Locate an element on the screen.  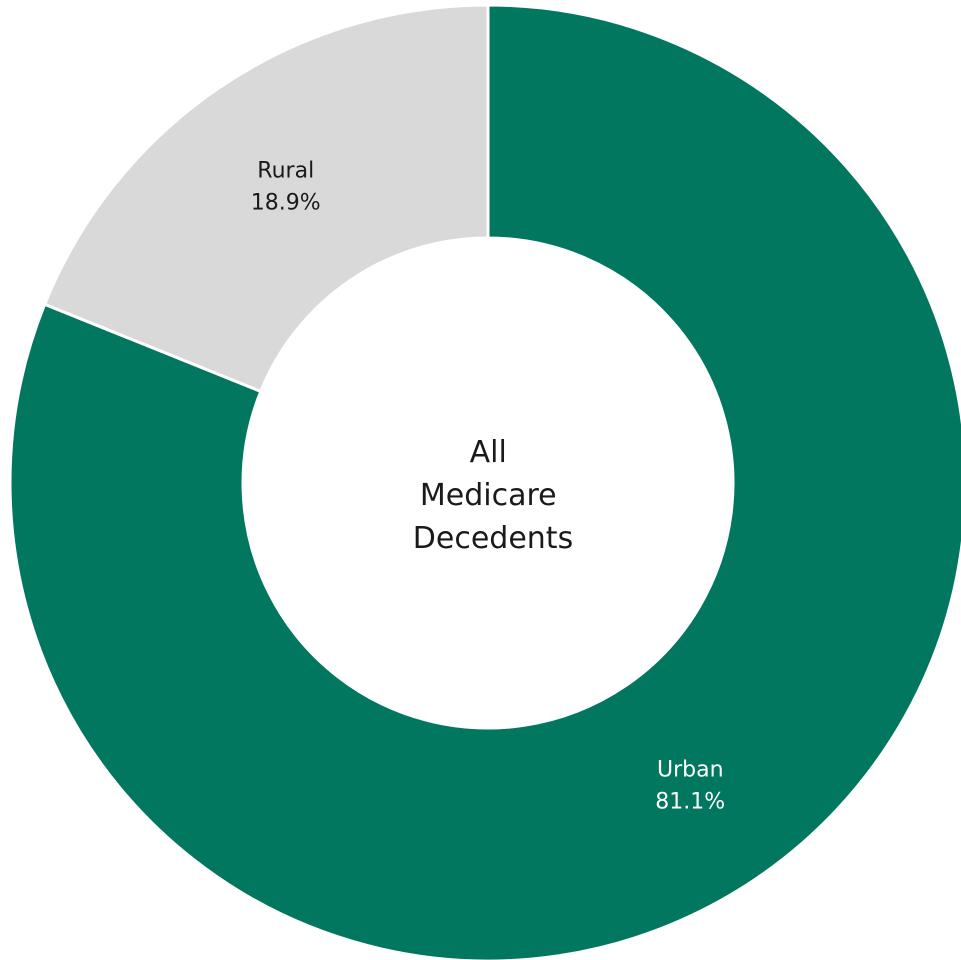
slice-label-name: Urban is located at coordinates (690, 770).